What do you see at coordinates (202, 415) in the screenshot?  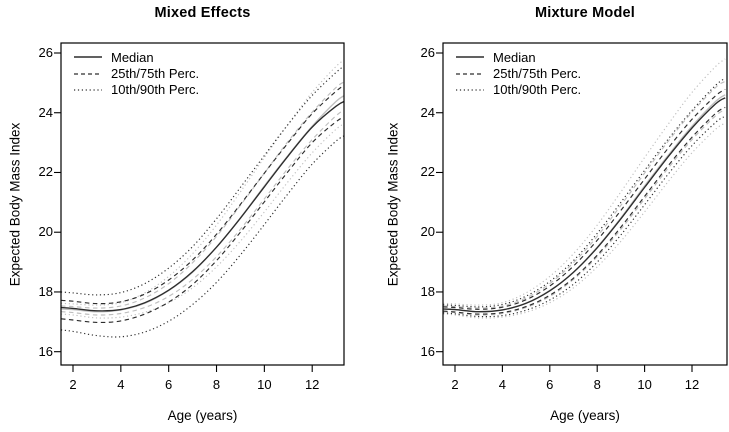 I see `x-axis-label-left: Age (years)` at bounding box center [202, 415].